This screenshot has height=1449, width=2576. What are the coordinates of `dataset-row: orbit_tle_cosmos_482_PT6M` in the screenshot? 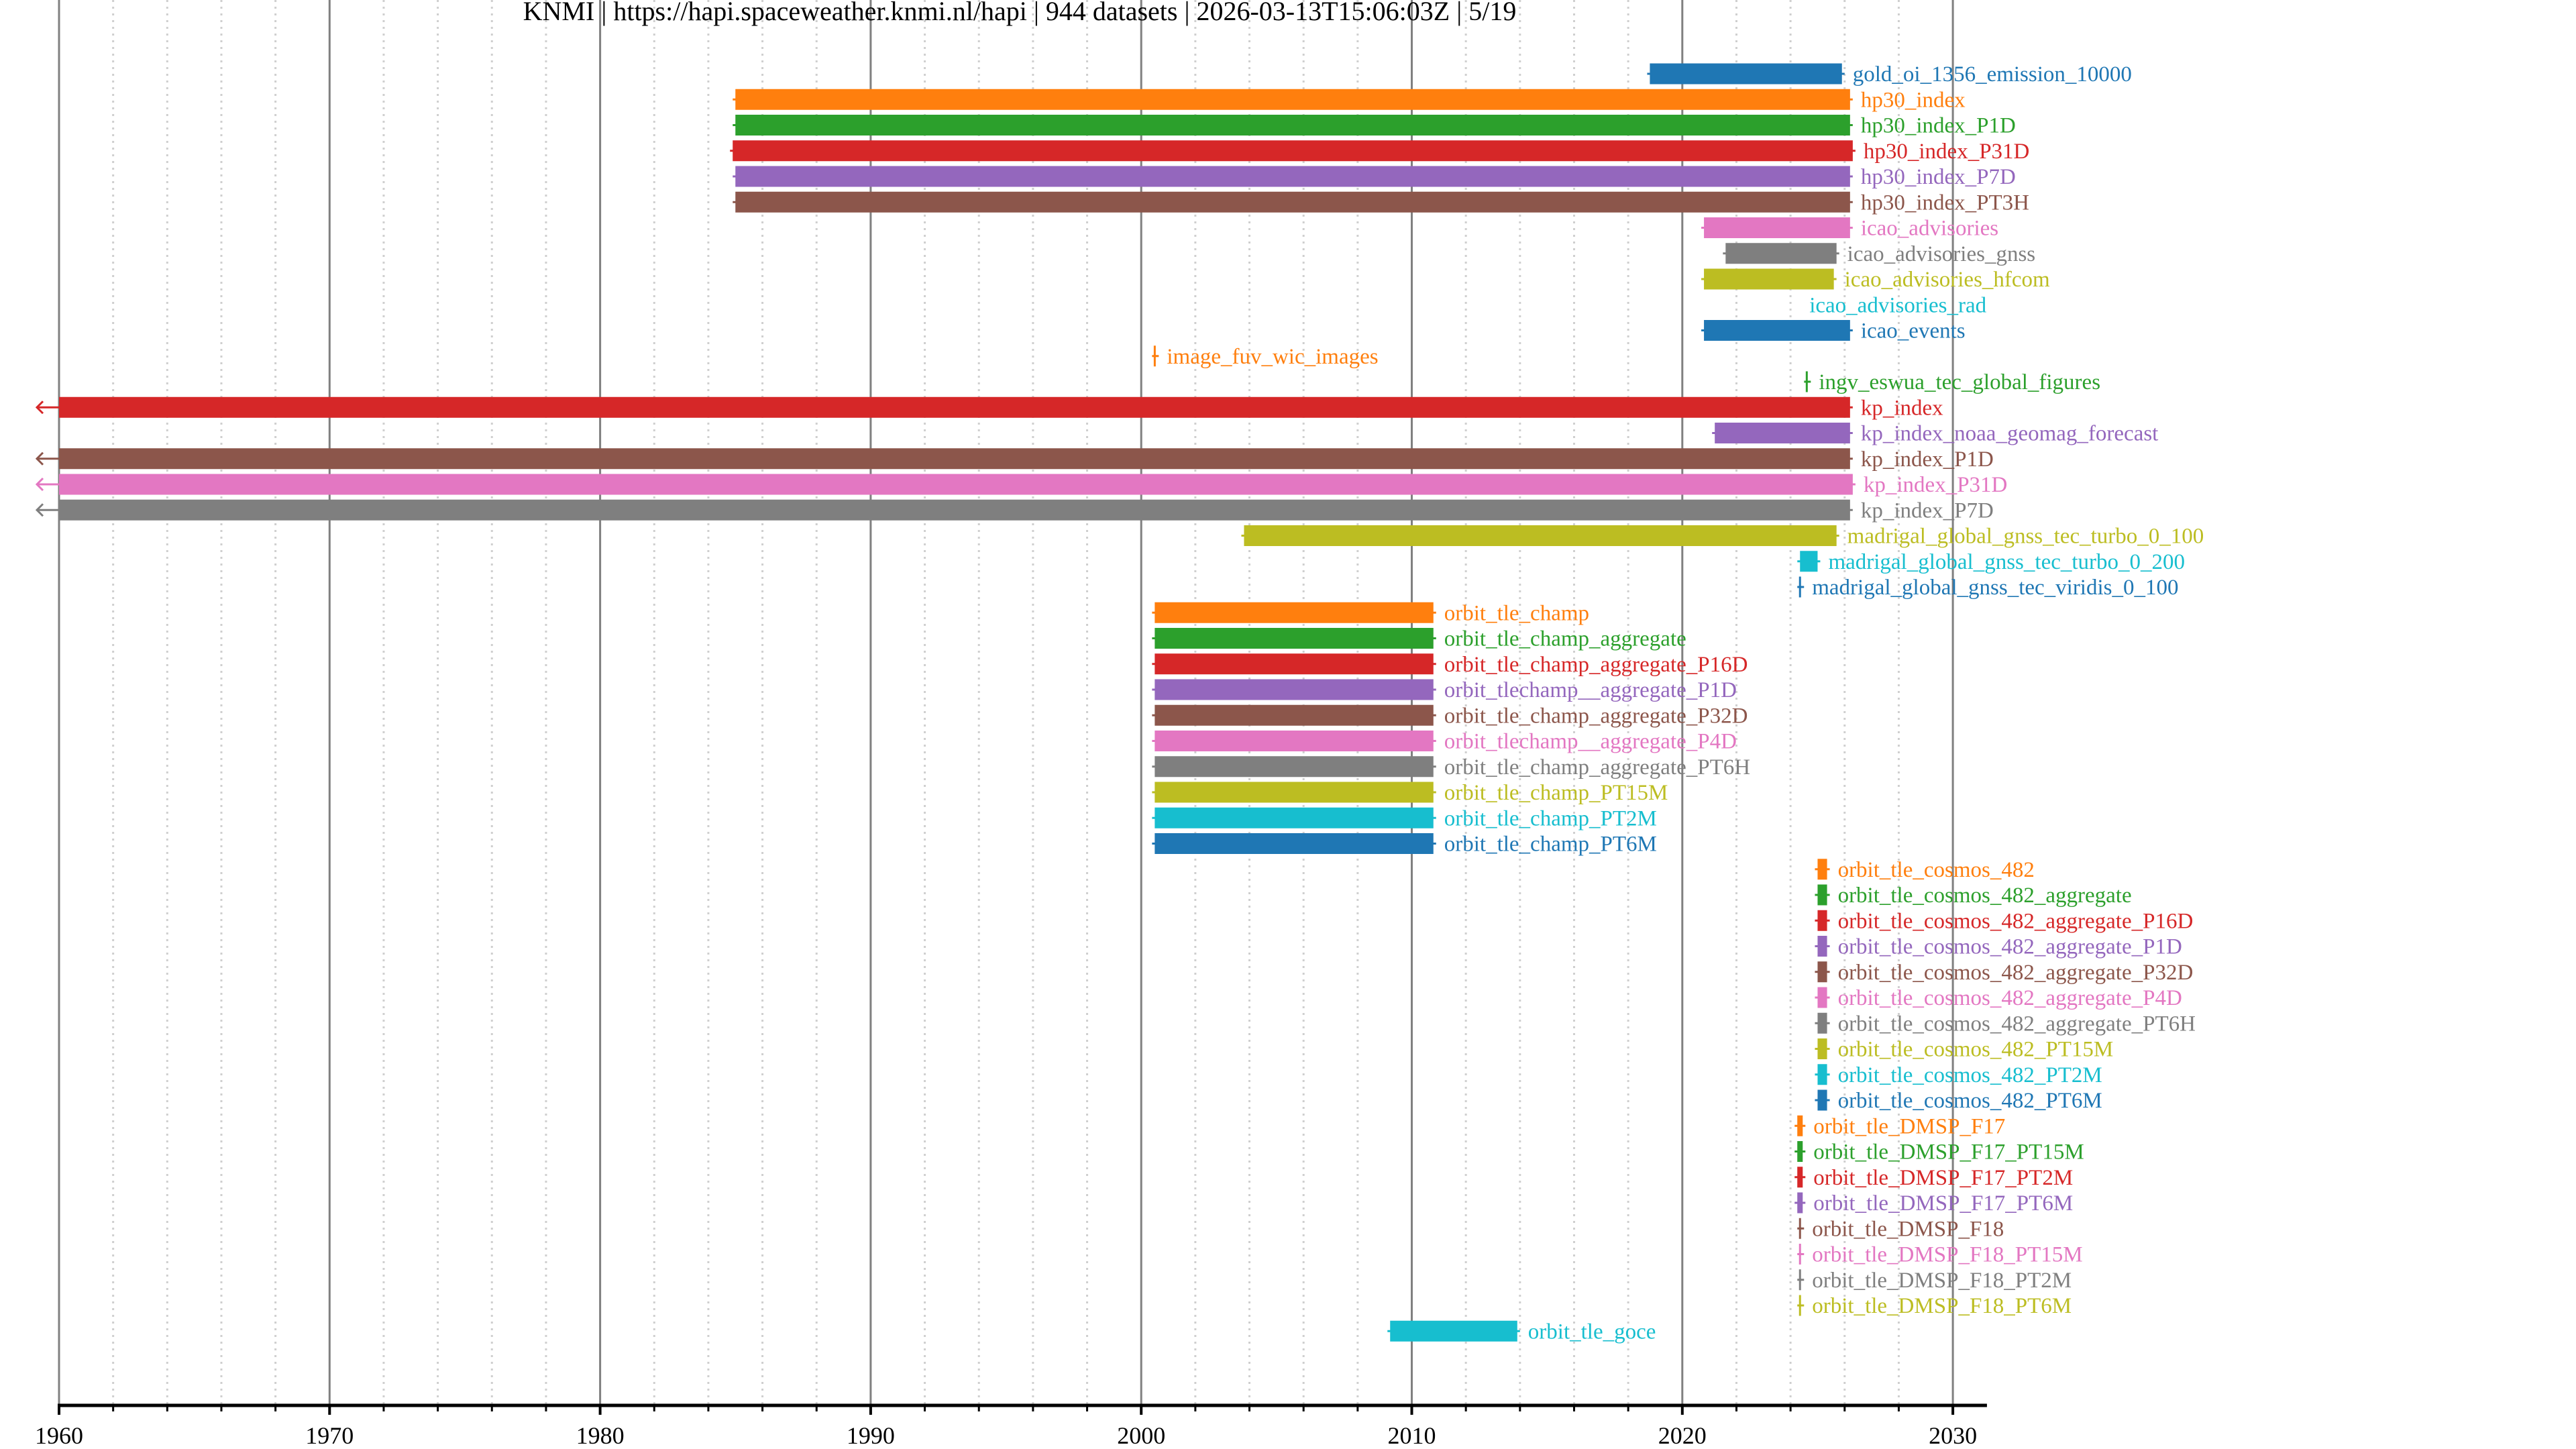 It's located at (1958, 1101).